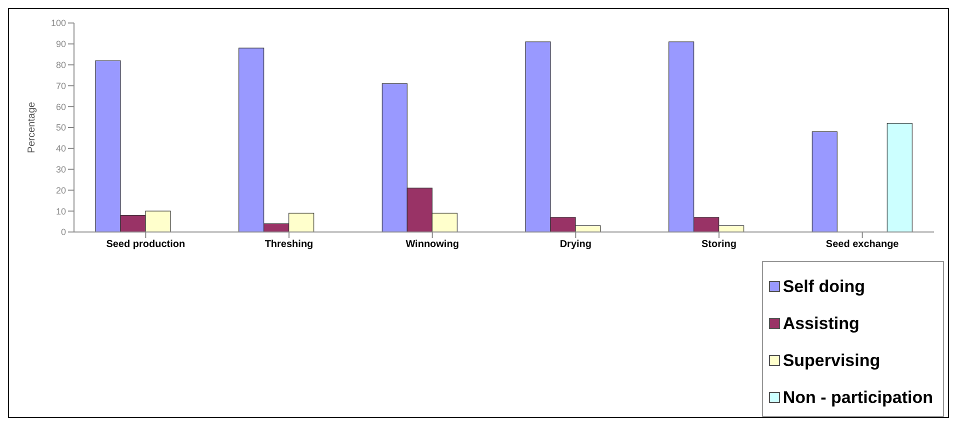 The image size is (957, 426). Describe the element at coordinates (831, 360) in the screenshot. I see `legend-label: Supervising` at that location.